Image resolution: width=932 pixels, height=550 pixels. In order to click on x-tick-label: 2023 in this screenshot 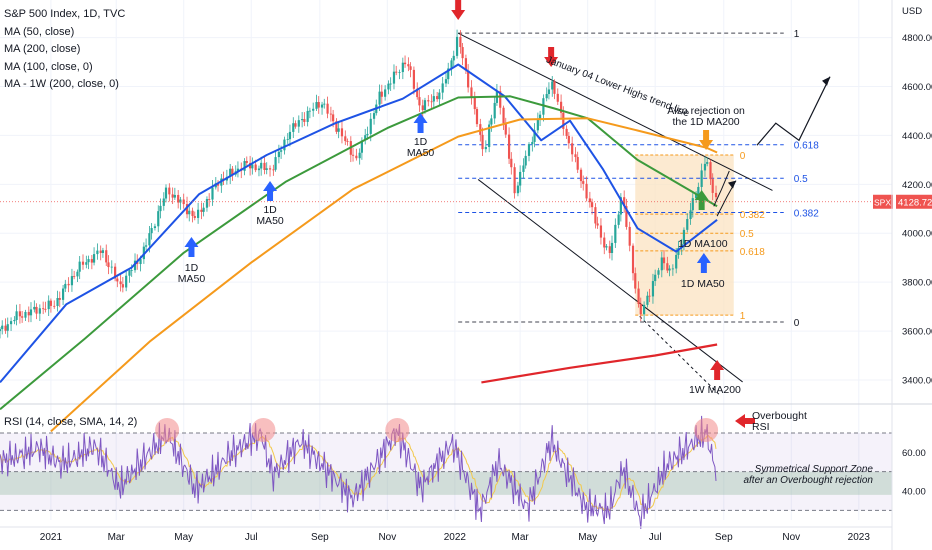, I will do `click(859, 537)`.